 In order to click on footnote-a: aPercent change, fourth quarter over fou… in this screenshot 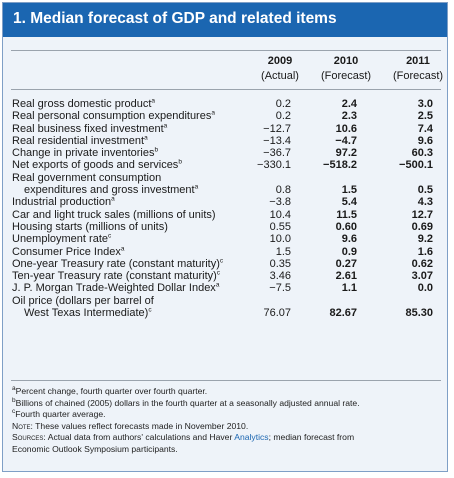, I will do `click(110, 390)`.